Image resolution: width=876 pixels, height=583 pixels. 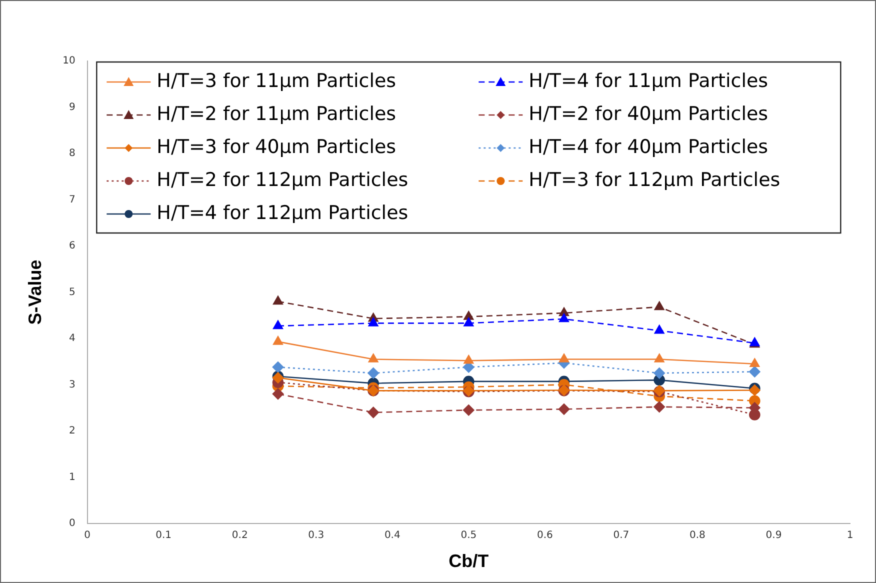 I want to click on legend-label: H/T=4 for 11μm Particles, so click(x=648, y=81).